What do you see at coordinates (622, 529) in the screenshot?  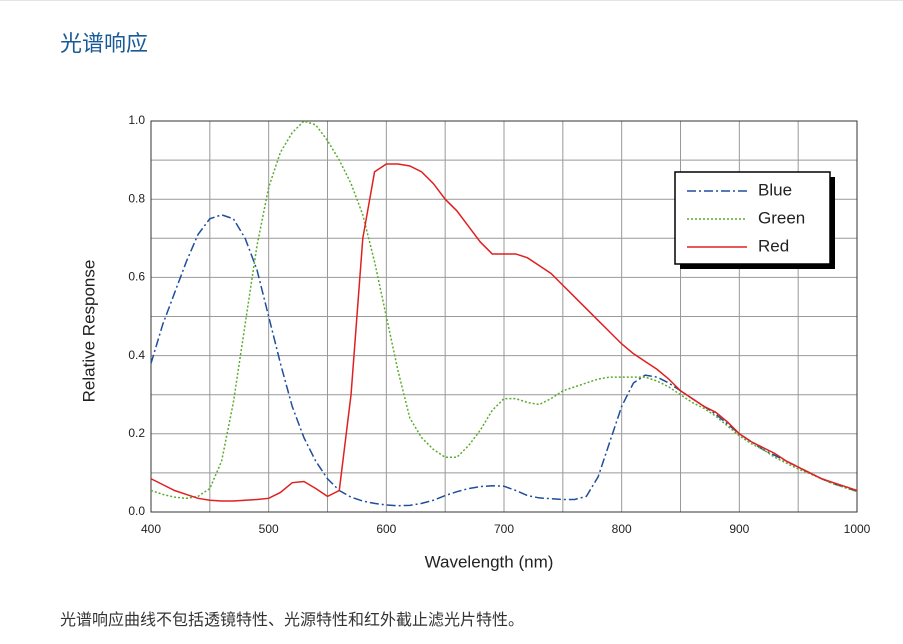 I see `x-tick-label: 800` at bounding box center [622, 529].